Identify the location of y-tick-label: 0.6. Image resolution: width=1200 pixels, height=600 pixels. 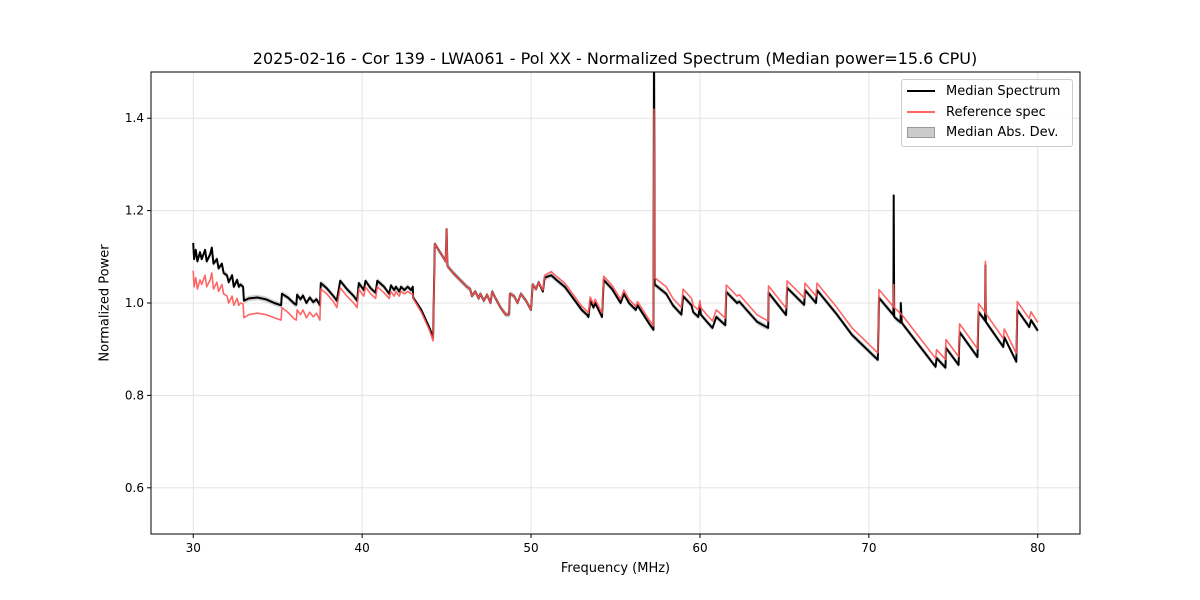
(134, 488).